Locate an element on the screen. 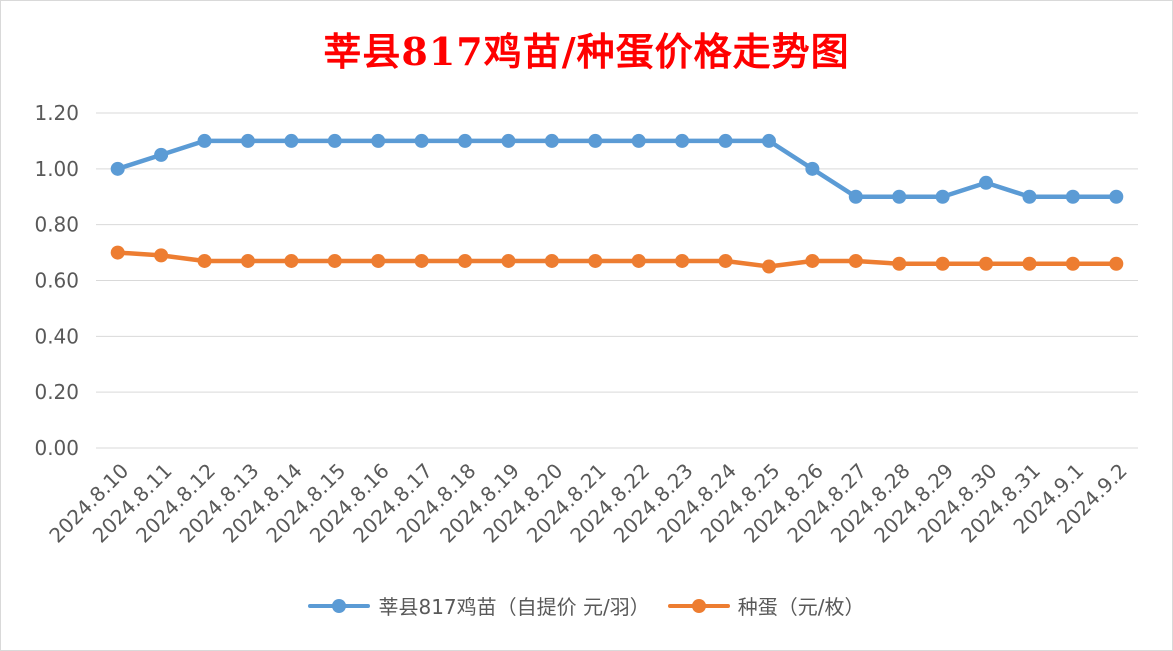 The height and width of the screenshot is (651, 1173). legend-label-egg: 种蛋（元/枚） is located at coordinates (801, 607).